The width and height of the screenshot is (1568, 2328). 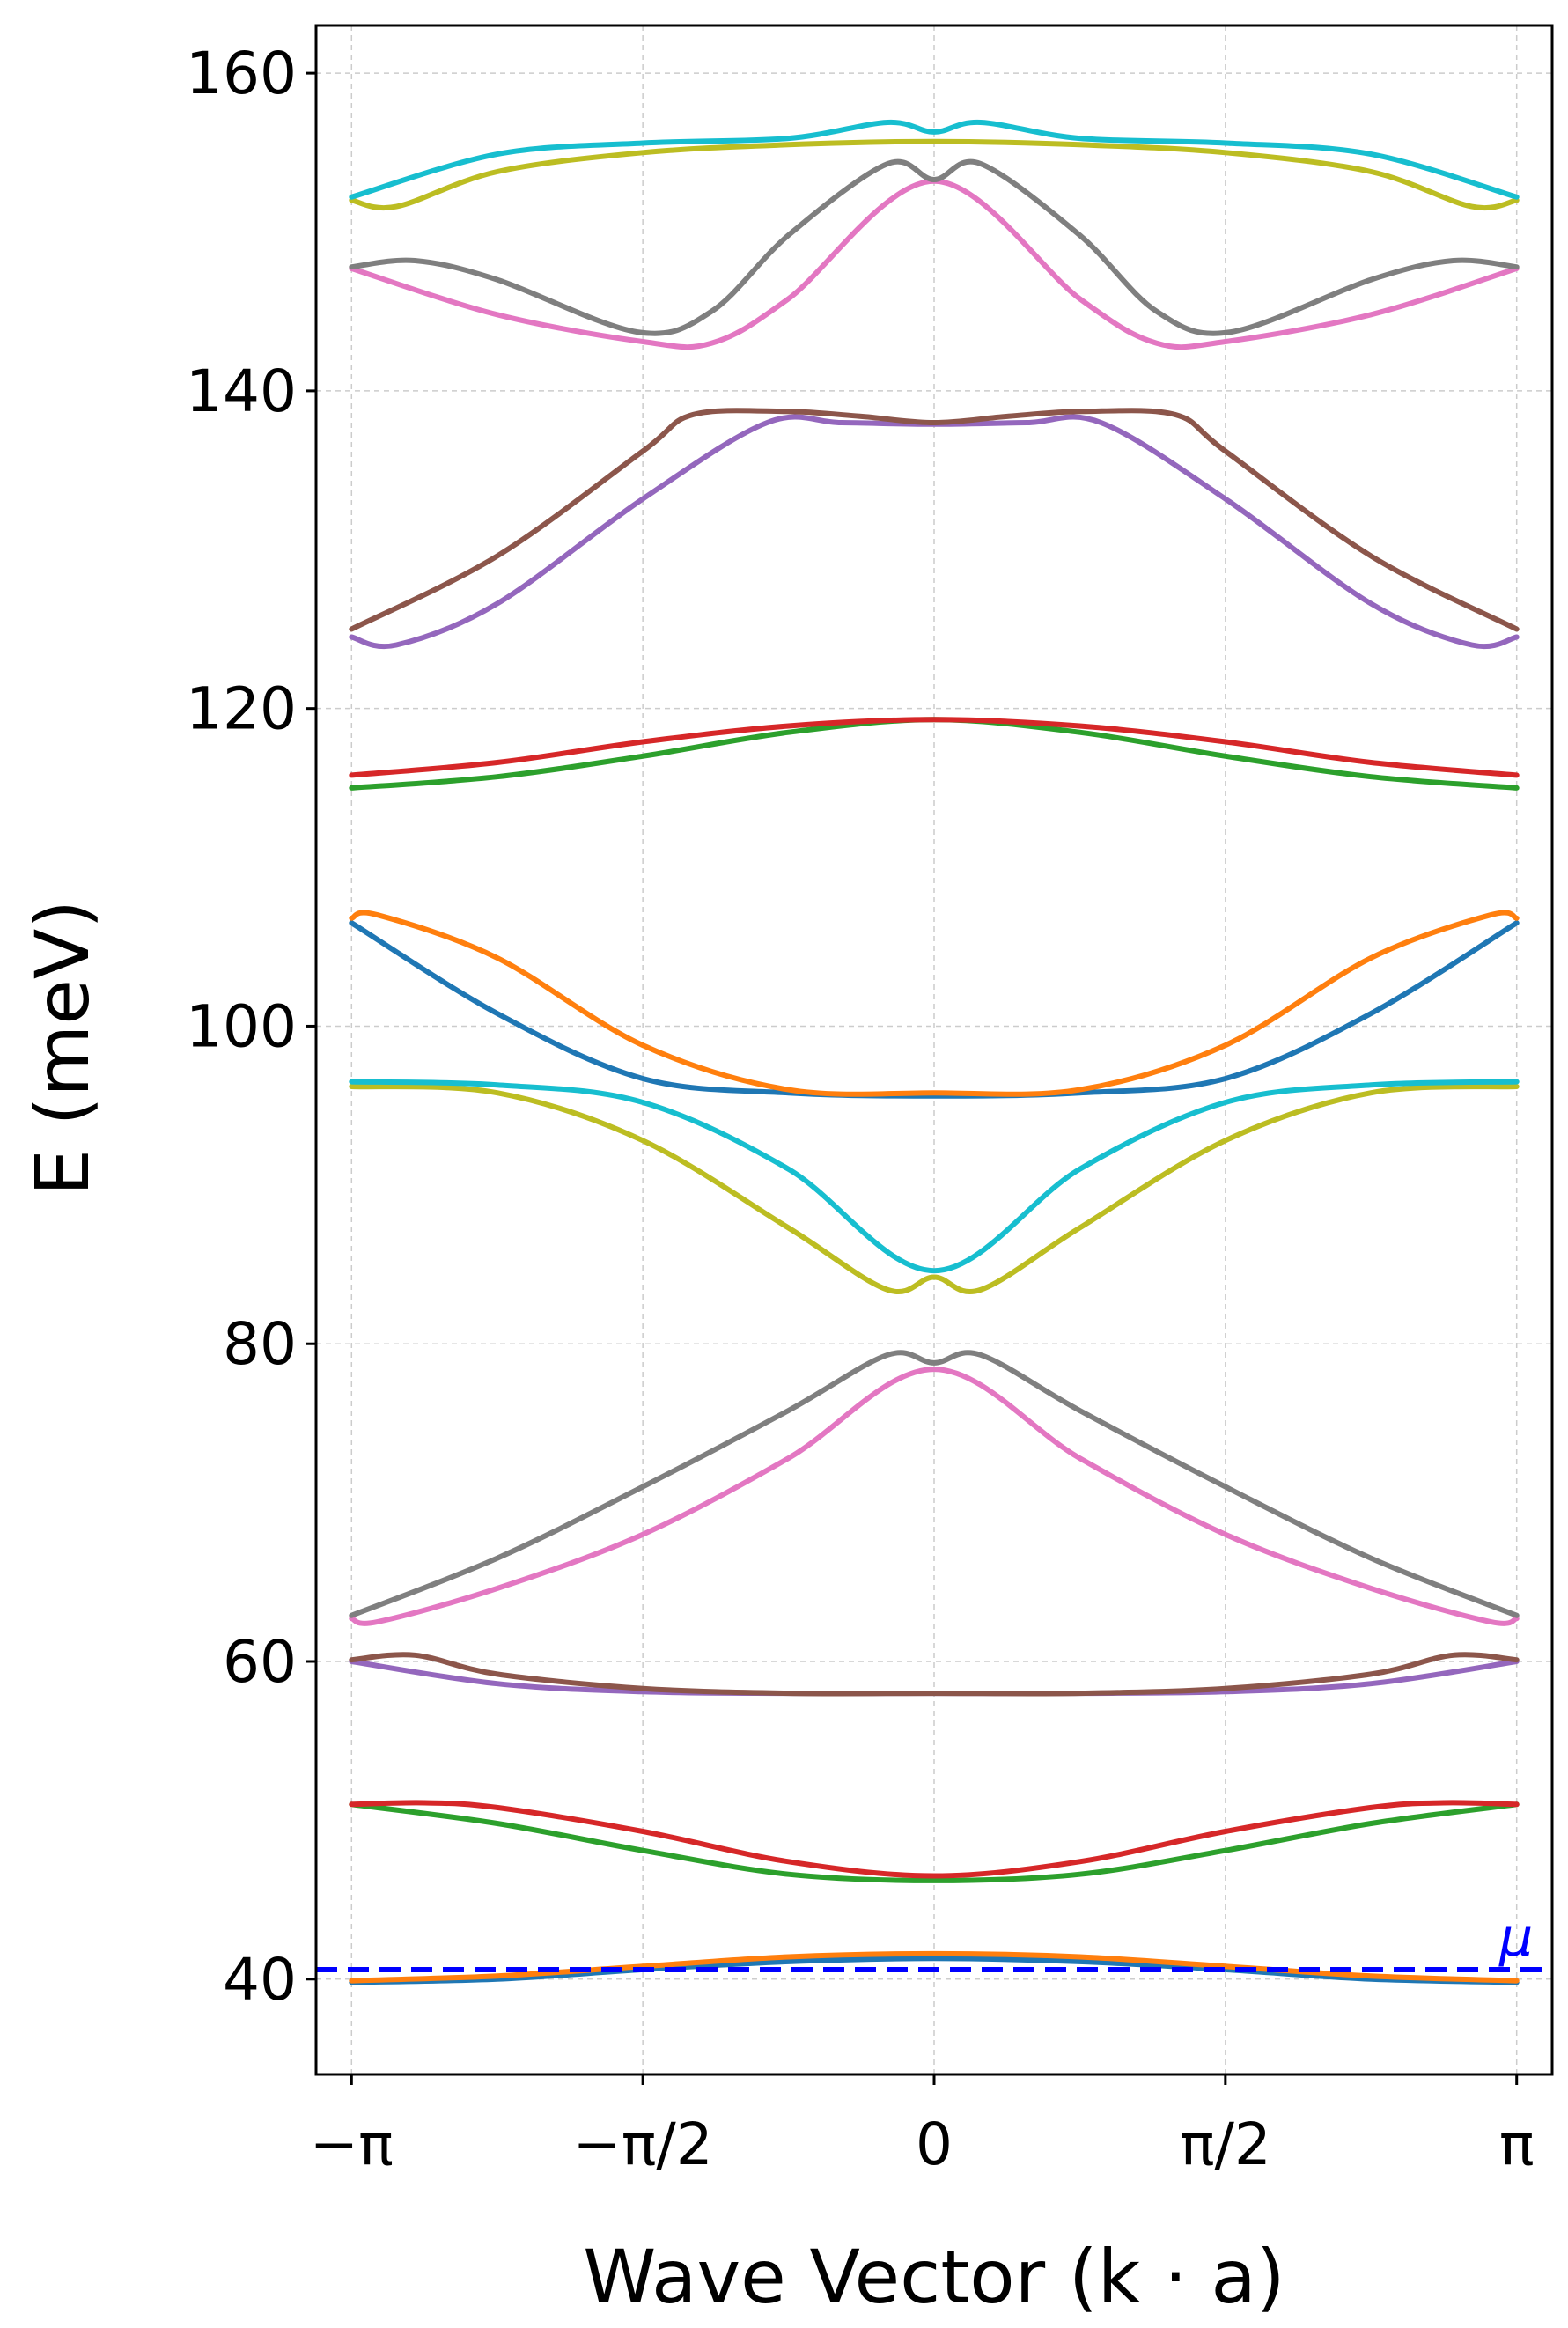 What do you see at coordinates (241, 1026) in the screenshot?
I see `y-tick-label: 100` at bounding box center [241, 1026].